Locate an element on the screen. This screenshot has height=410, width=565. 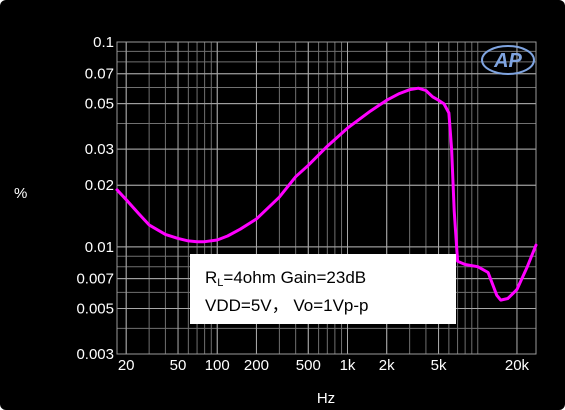
ap-logo: AP is located at coordinates (508, 60).